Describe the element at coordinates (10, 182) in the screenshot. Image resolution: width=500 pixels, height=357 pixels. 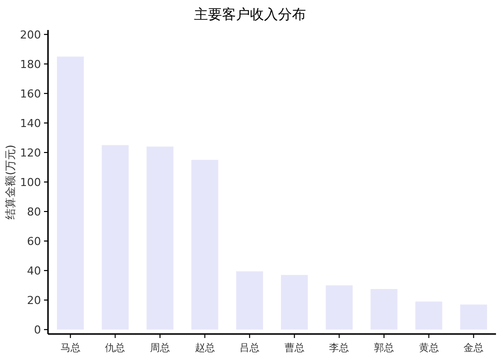
I see `y-axis-title: 结算金额(万元)` at that location.